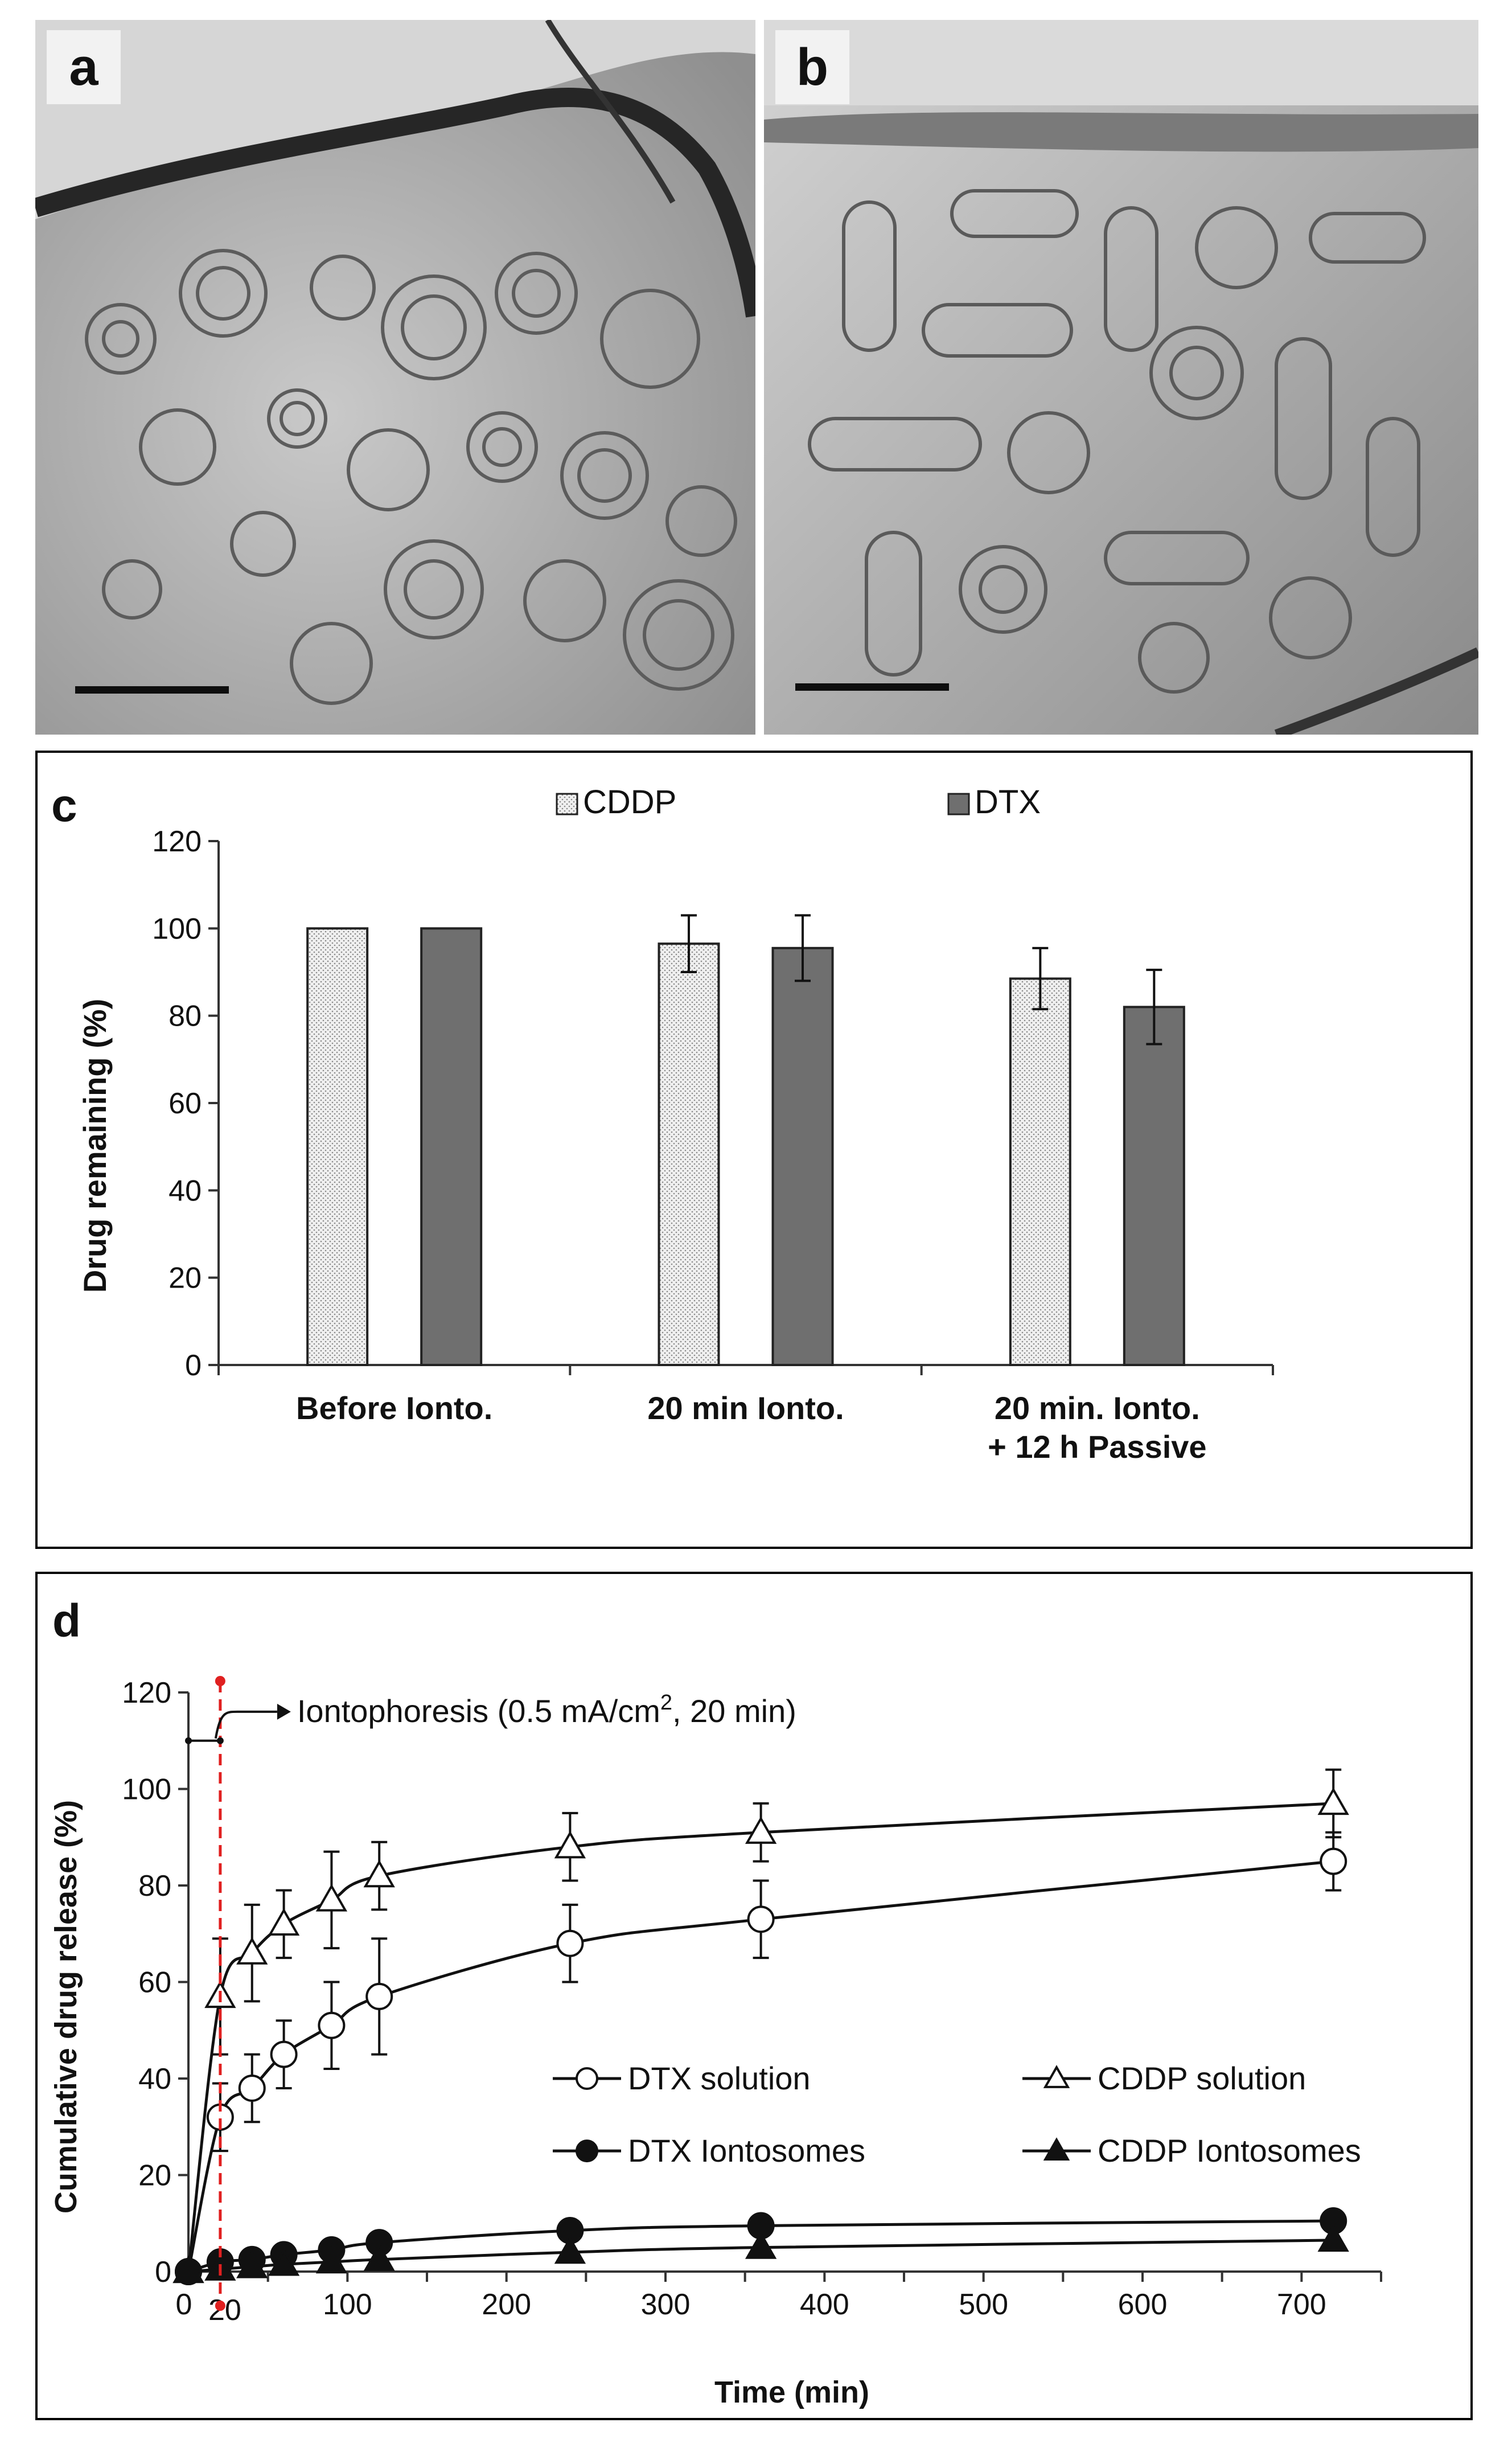  Describe the element at coordinates (220, 2306) in the screenshot. I see `marker-dot-bottom` at that location.